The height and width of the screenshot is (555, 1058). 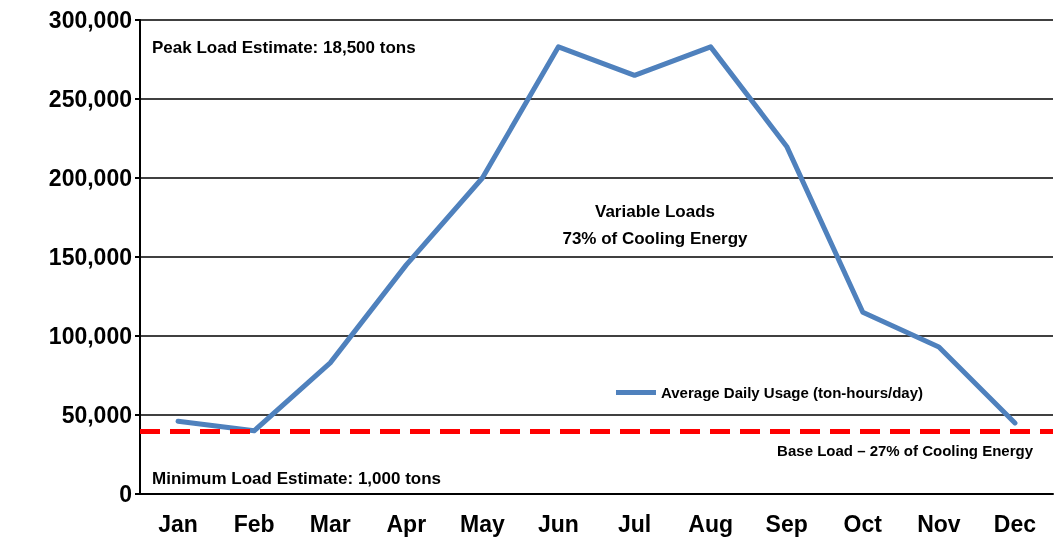 What do you see at coordinates (90, 178) in the screenshot?
I see `y-tick-label: 200,000` at bounding box center [90, 178].